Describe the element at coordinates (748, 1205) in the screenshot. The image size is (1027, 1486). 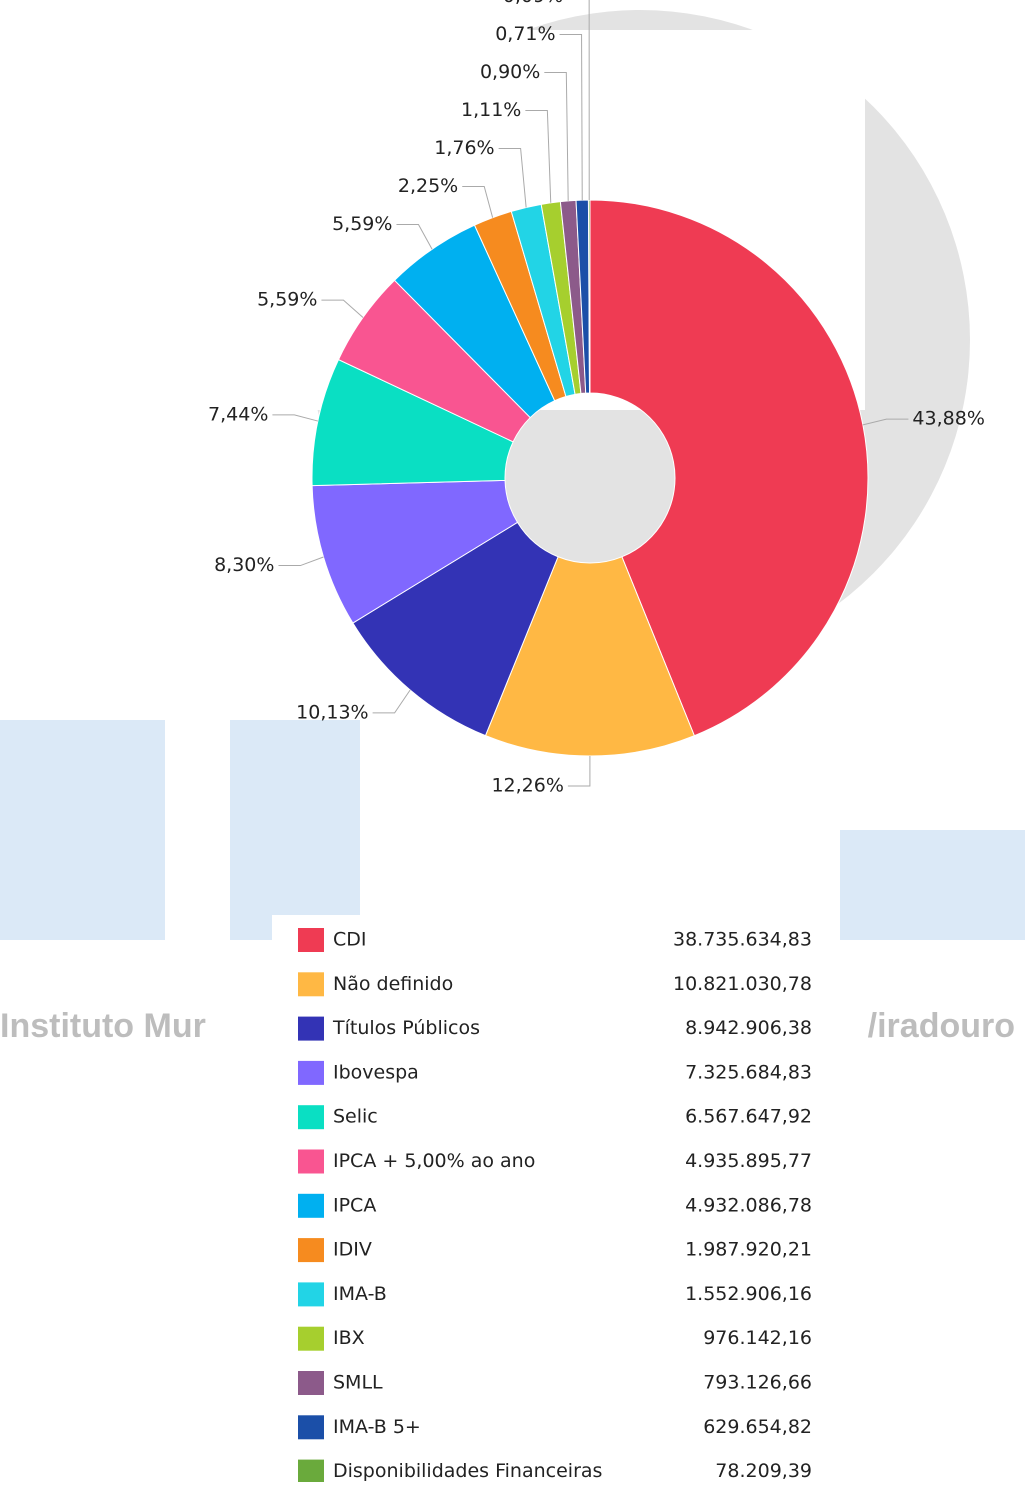
I see `legend-amount: 4.932.086,78` at that location.